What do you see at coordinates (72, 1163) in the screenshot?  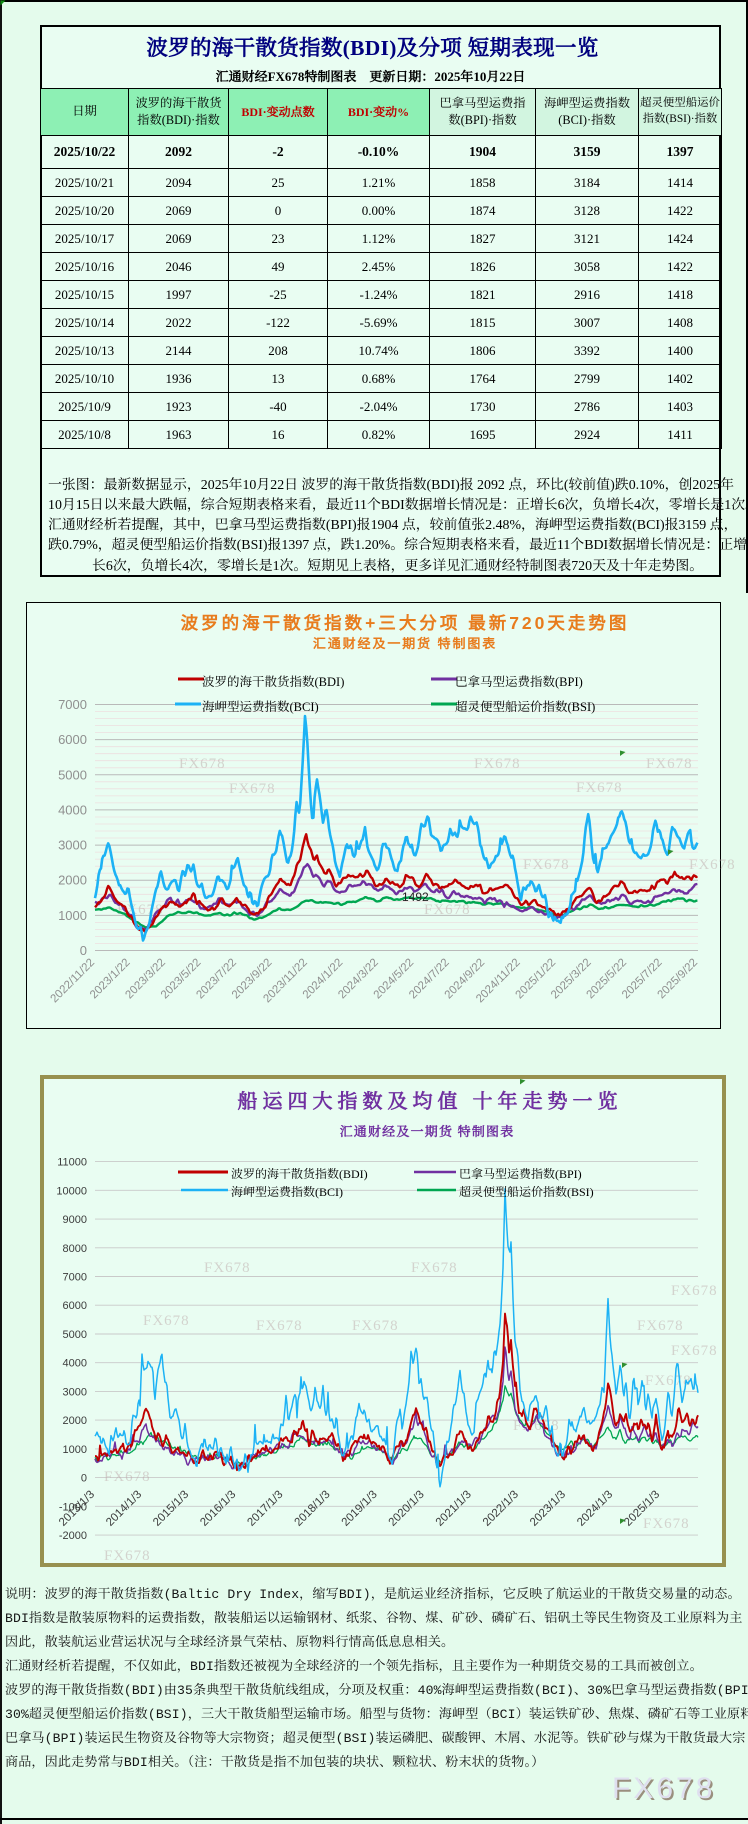 I see `svg-text: 11000` at bounding box center [72, 1163].